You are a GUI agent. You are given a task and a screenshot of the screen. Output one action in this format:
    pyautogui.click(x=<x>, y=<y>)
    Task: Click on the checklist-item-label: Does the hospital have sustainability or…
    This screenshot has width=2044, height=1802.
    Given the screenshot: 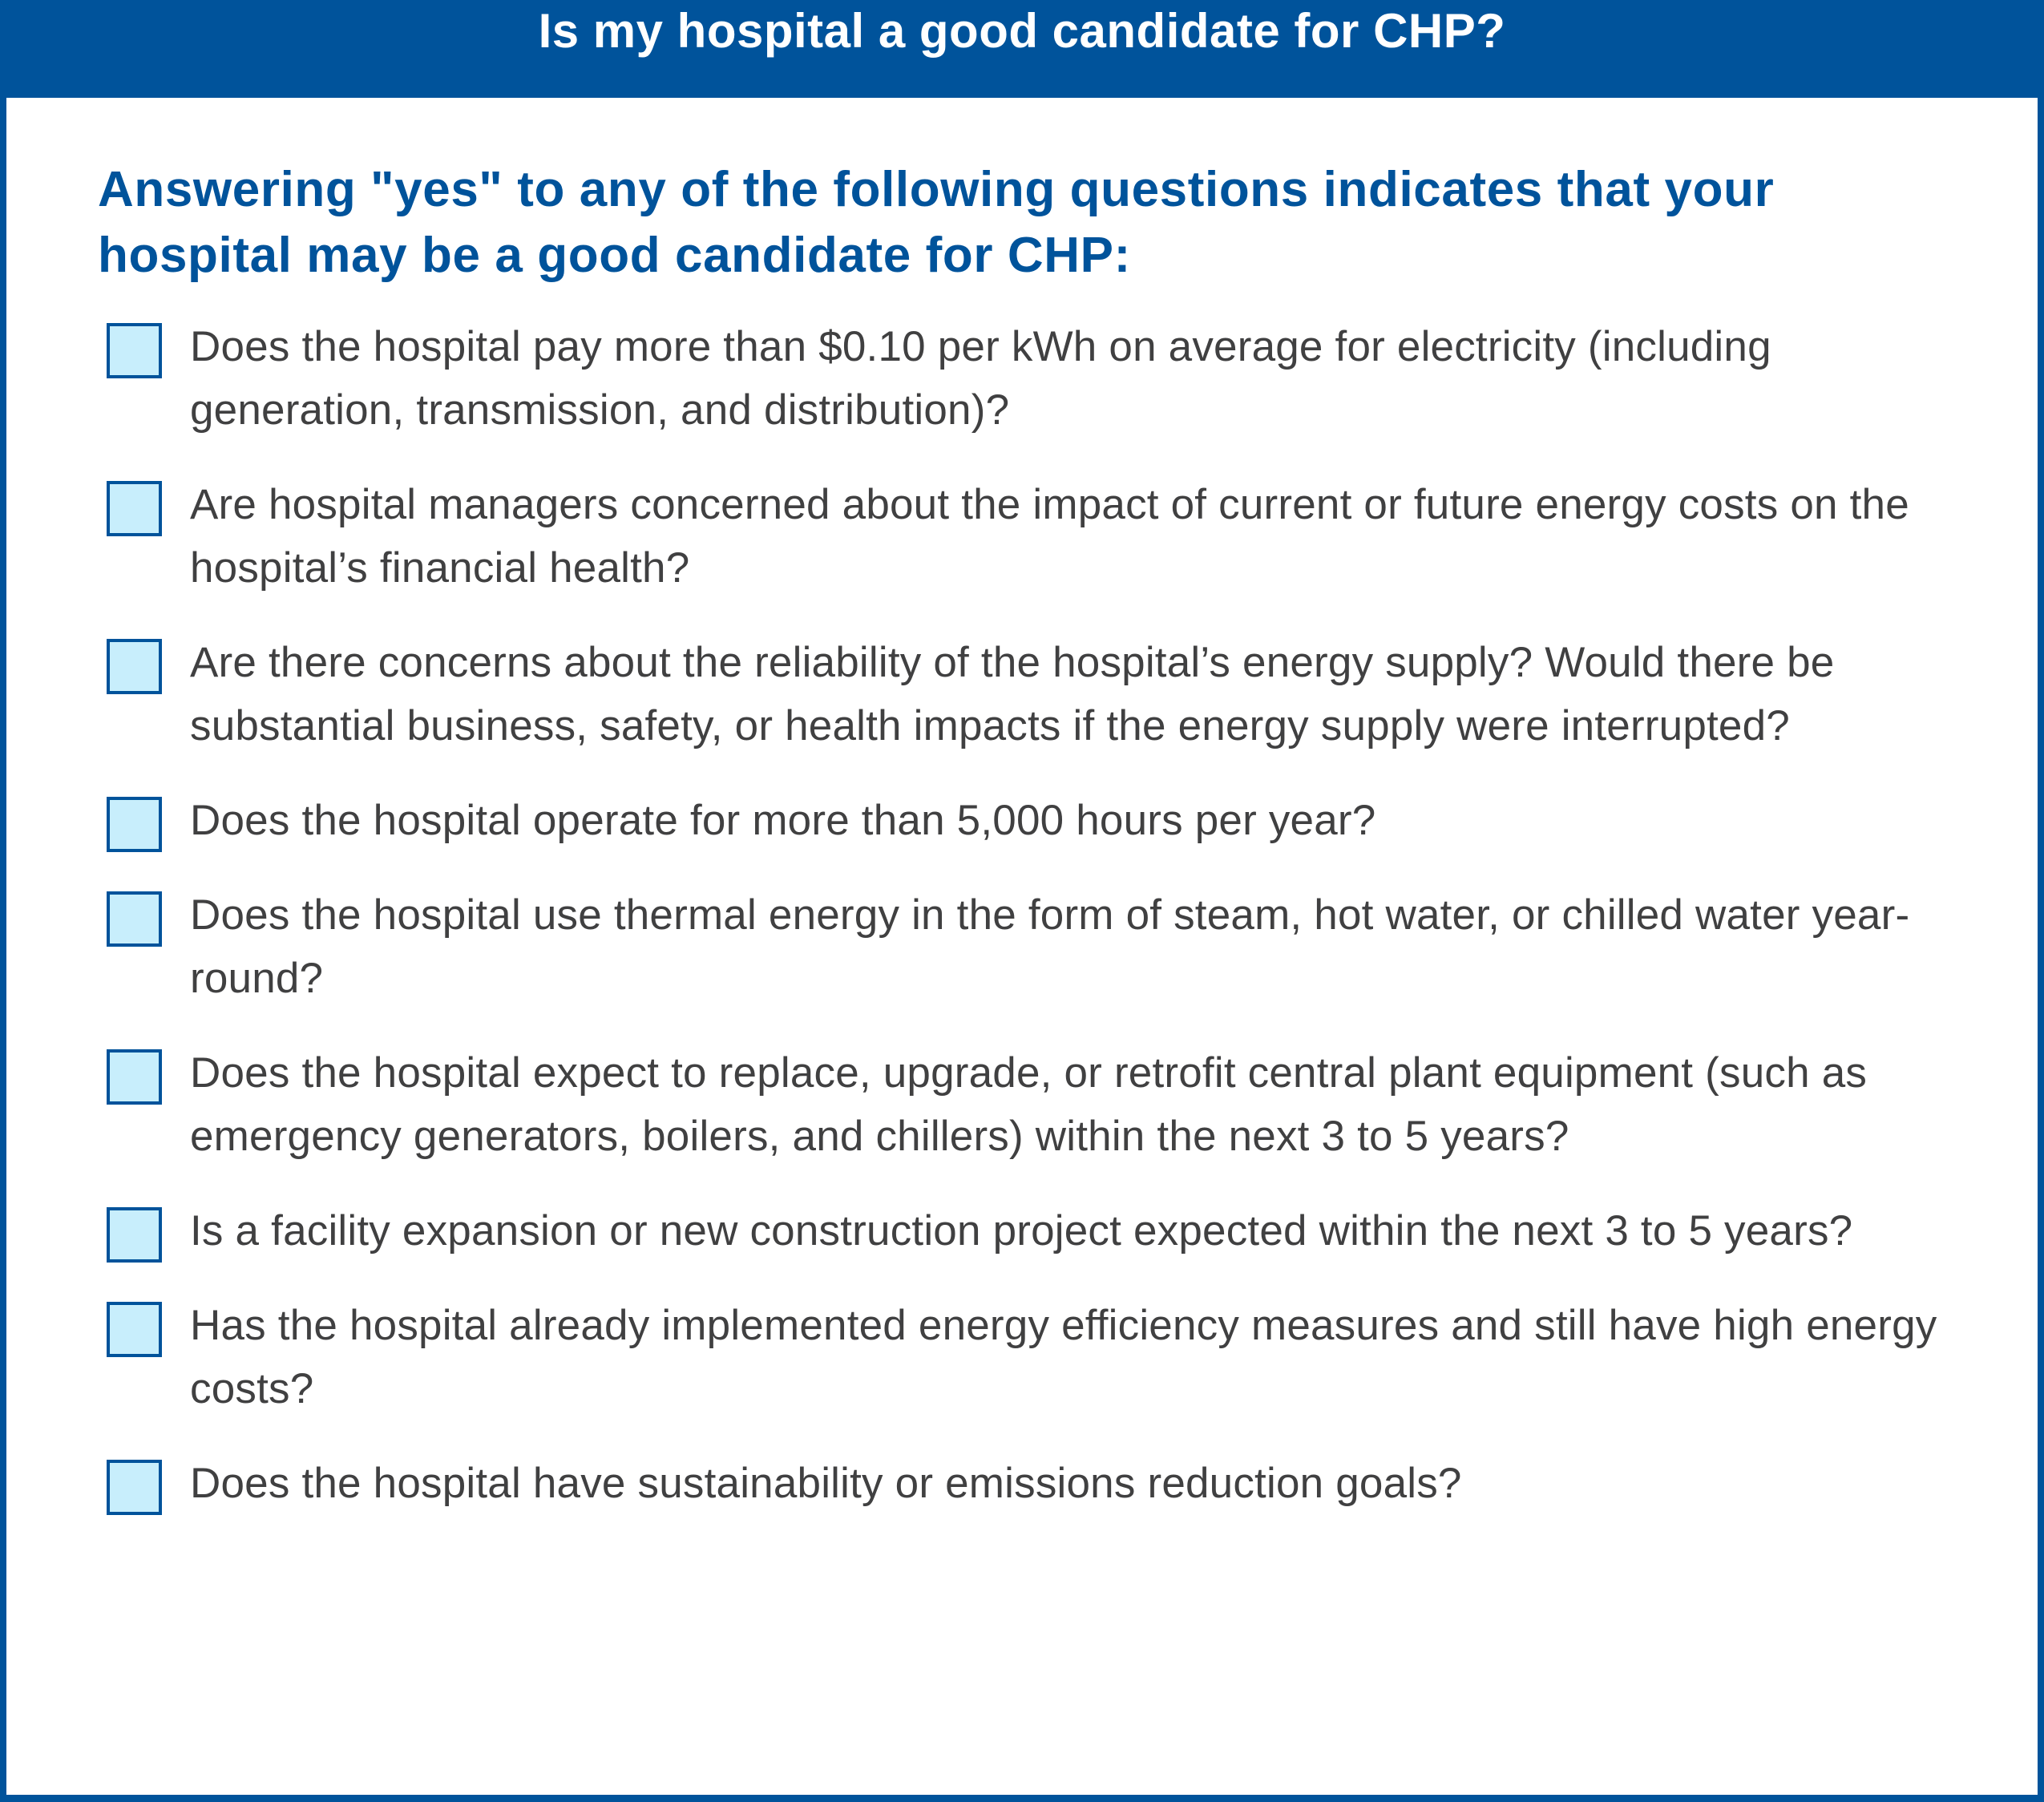 What is the action you would take?
    pyautogui.click(x=826, y=1483)
    